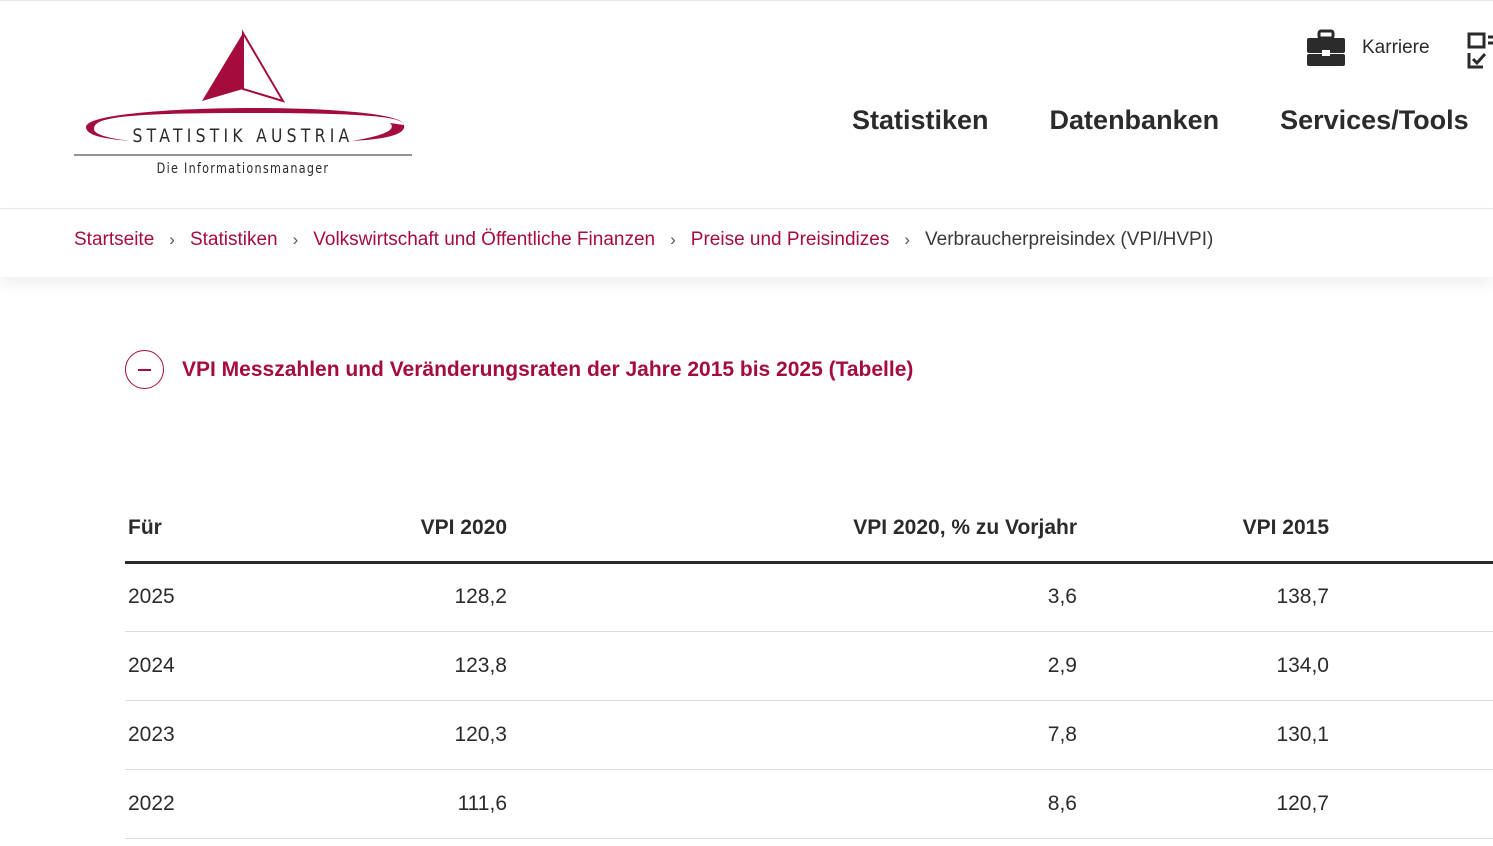 Image resolution: width=1493 pixels, height=846 pixels. Describe the element at coordinates (792, 666) in the screenshot. I see `cell-vpi-2020-change: 2,9` at that location.